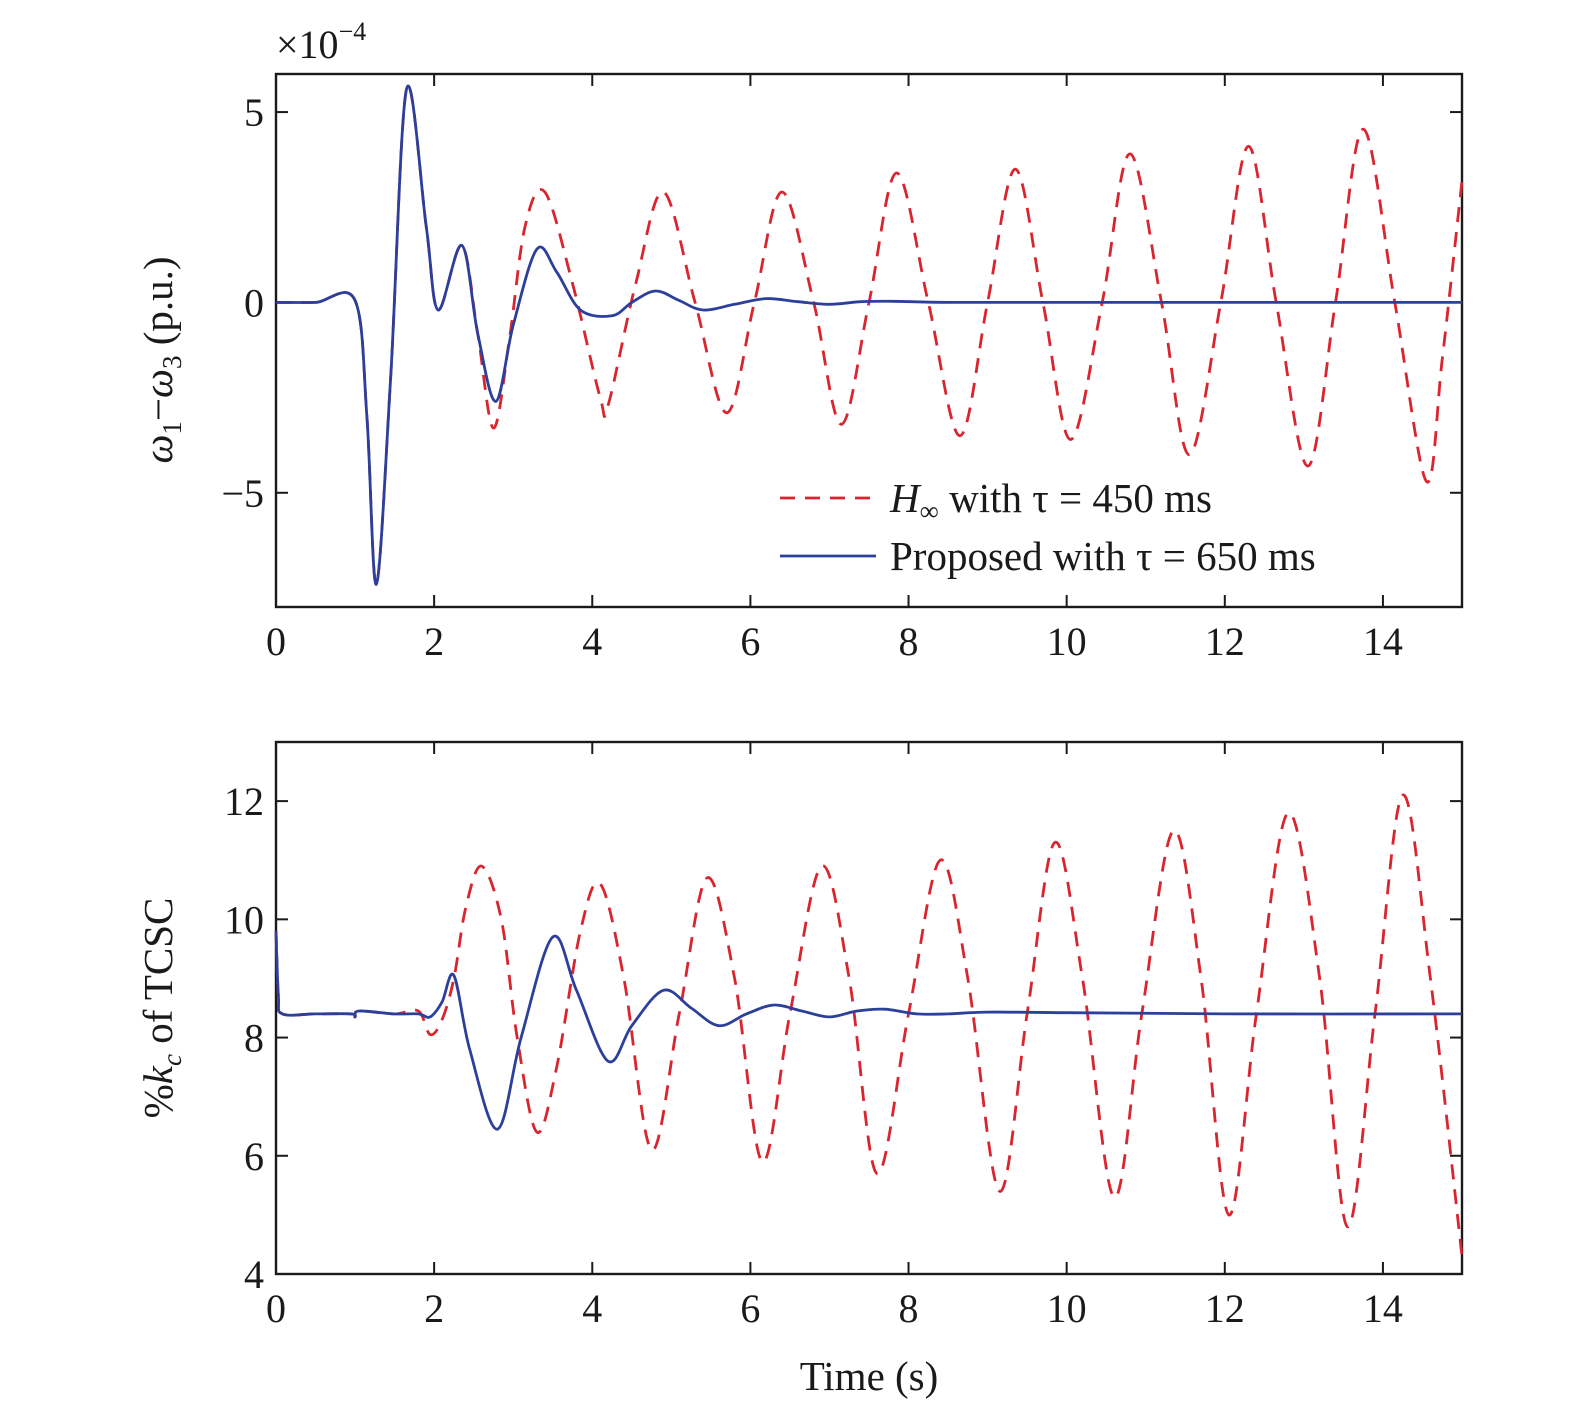 The width and height of the screenshot is (1575, 1402). I want to click on x-axis-label: Time (s), so click(869, 1376).